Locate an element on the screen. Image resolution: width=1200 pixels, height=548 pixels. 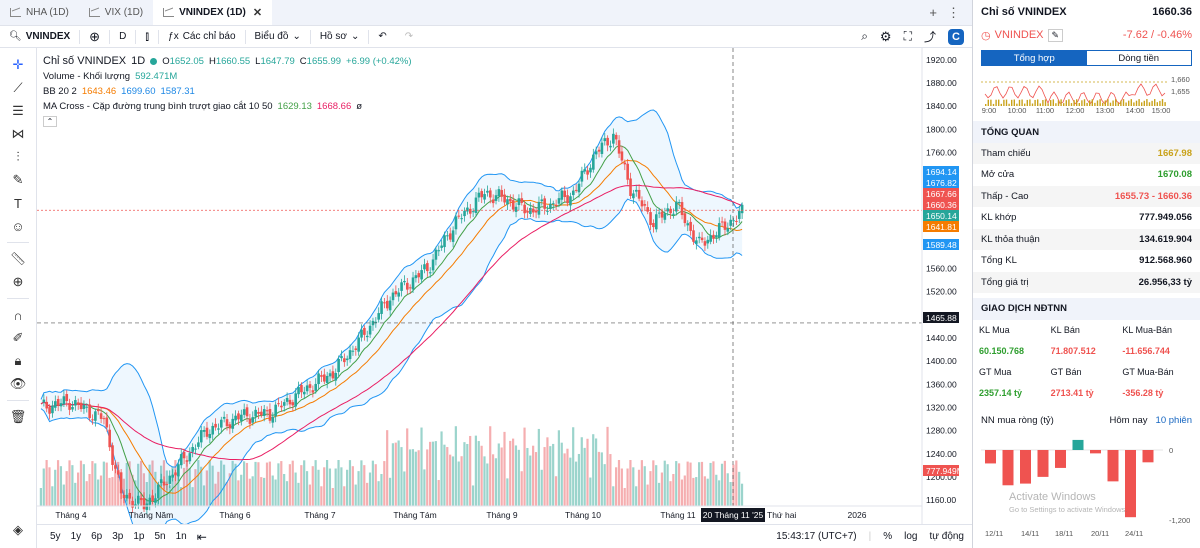
legend-bb-row: BB 20 2 1643.46 1699.60 1587.31 is located at coordinates (227, 91).